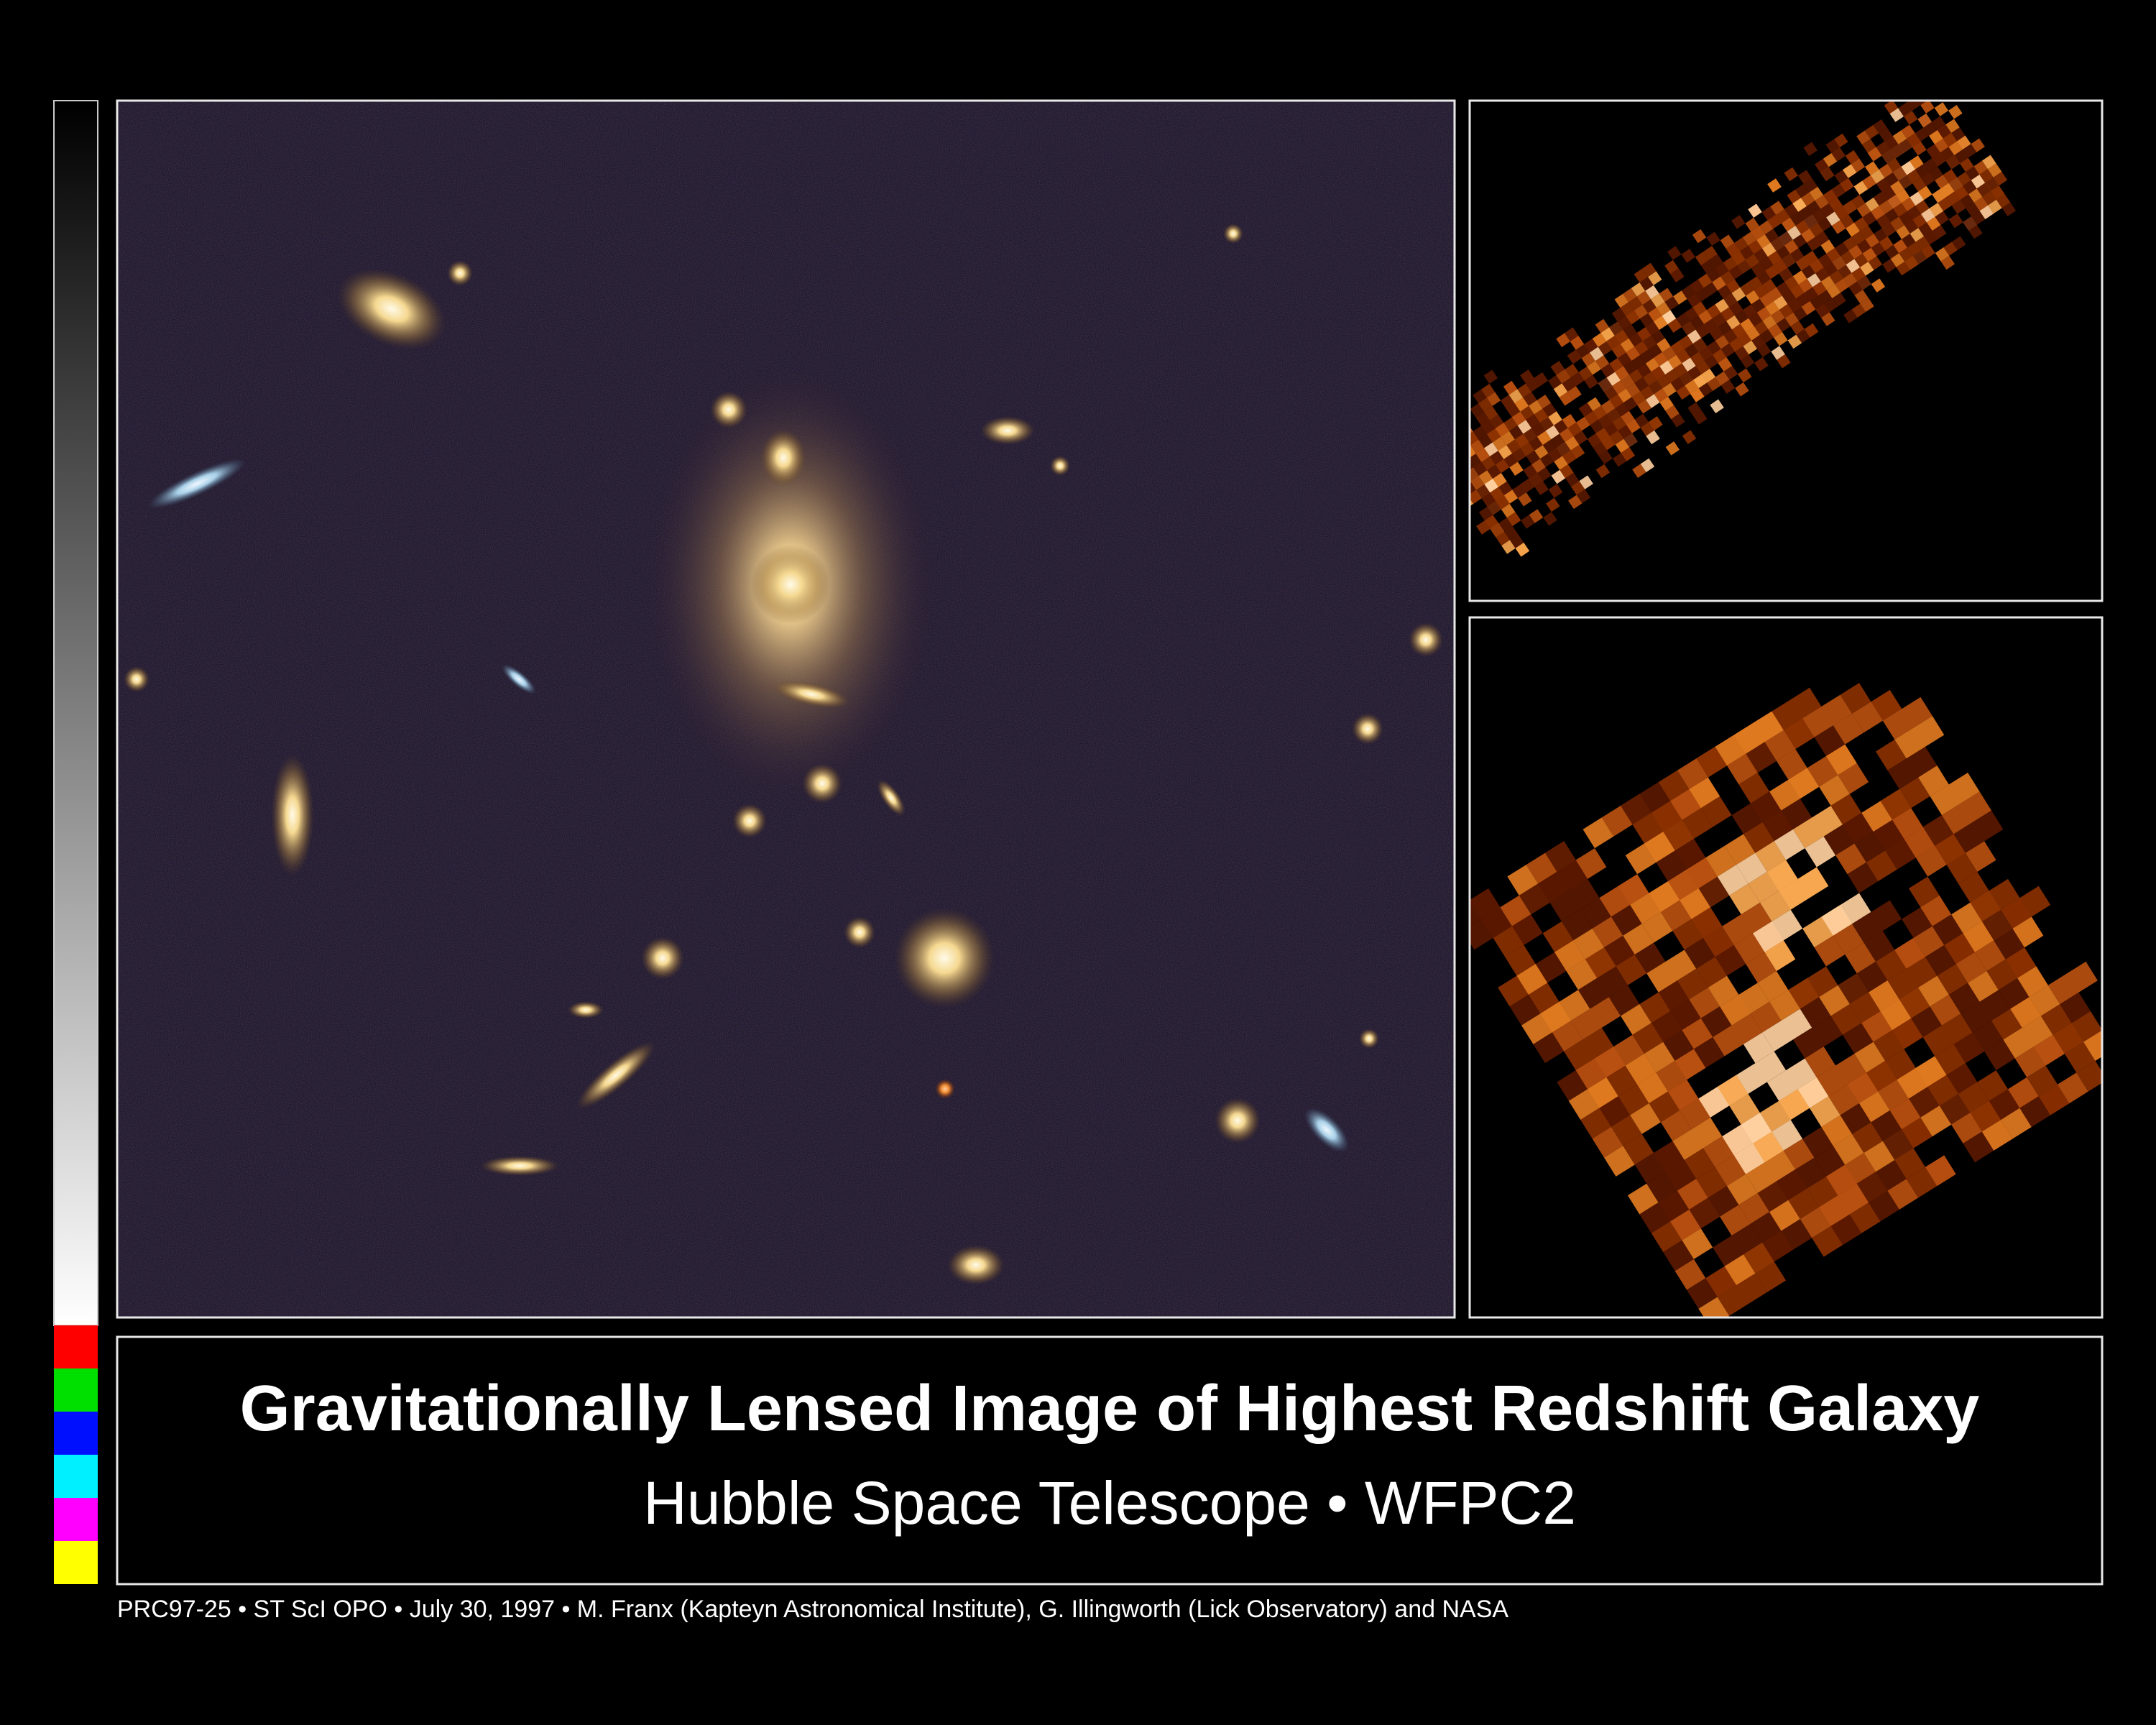 This screenshot has width=2156, height=1725. I want to click on reconstruction-image, so click(1786, 967).